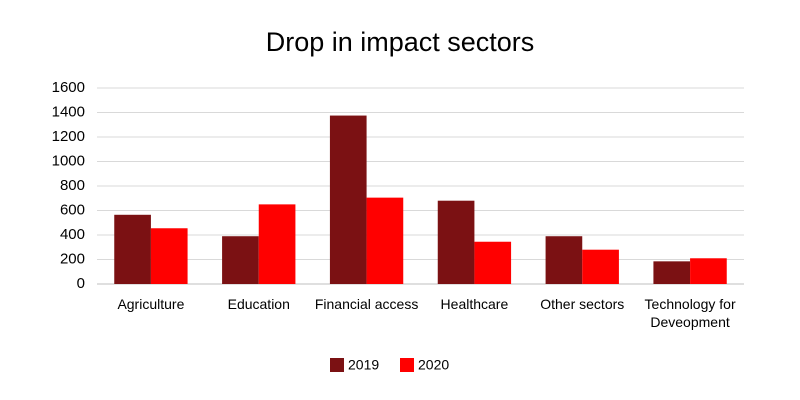  I want to click on y-tick-label: 0, so click(81, 283).